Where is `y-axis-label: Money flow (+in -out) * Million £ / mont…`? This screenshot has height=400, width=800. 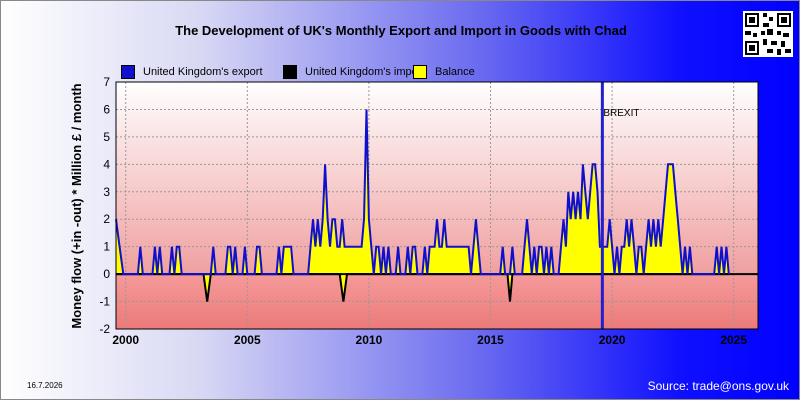 y-axis-label: Money flow (+in -out) * Million £ / mont… is located at coordinates (76, 205).